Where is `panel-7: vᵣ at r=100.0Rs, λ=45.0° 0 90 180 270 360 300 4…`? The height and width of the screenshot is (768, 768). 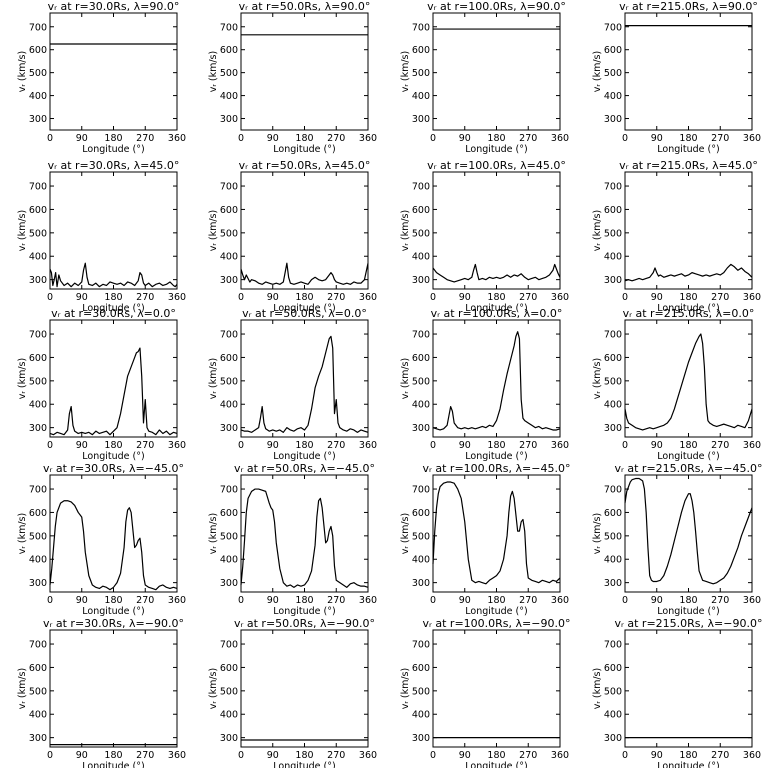
panel-7: vᵣ at r=100.0Rs, λ=45.0° 0 90 180 270 360 300 4… is located at coordinates (484, 236).